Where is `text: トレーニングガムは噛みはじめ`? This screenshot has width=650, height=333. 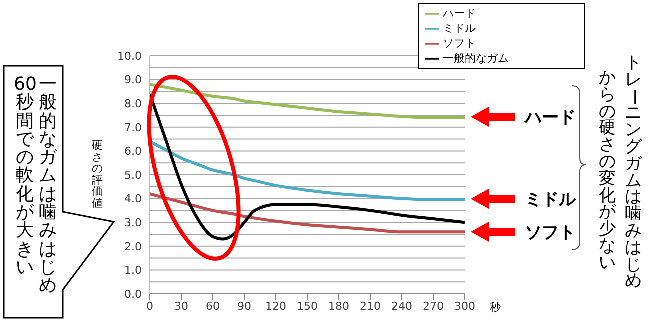 text: トレーニングガムは噛みはじめ is located at coordinates (634, 172).